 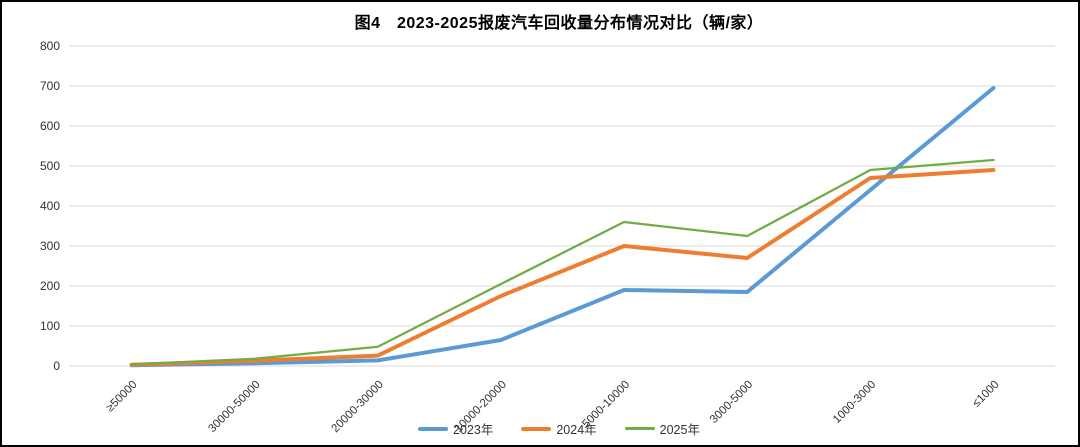 I want to click on x-axis-category-label: 20000-30000, so click(x=358, y=407).